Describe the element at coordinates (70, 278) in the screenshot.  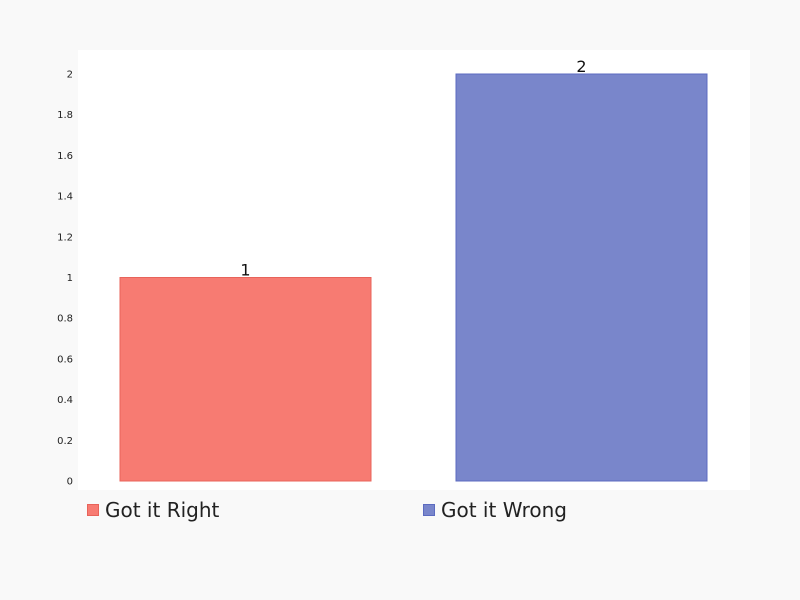
I see `y-tick-label: 1` at that location.